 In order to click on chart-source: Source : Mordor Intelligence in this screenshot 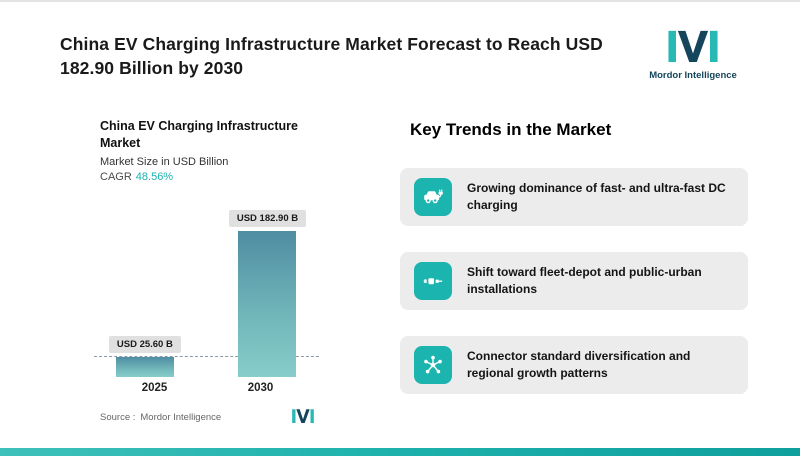, I will do `click(207, 417)`.